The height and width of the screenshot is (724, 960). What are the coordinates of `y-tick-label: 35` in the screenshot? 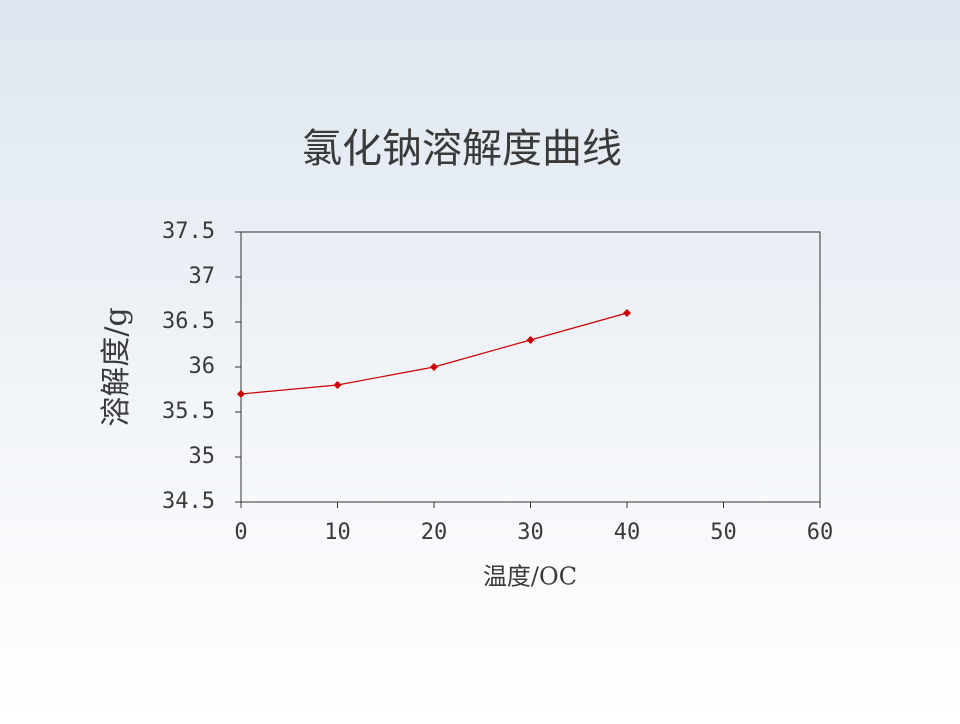 It's located at (202, 456).